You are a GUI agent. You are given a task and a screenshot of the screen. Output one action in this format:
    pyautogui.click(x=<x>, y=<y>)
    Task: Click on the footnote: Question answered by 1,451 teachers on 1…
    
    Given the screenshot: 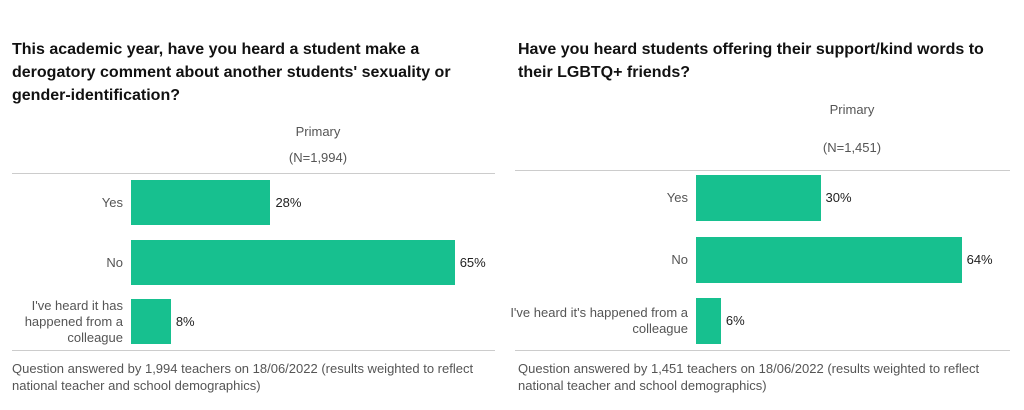 What is the action you would take?
    pyautogui.click(x=749, y=377)
    